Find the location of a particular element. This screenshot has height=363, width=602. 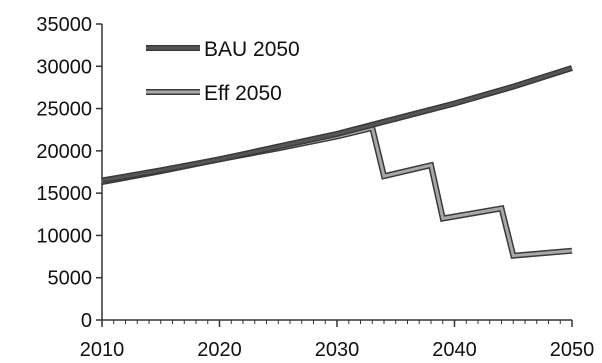

y-tick-label: 15000 is located at coordinates (64, 194).